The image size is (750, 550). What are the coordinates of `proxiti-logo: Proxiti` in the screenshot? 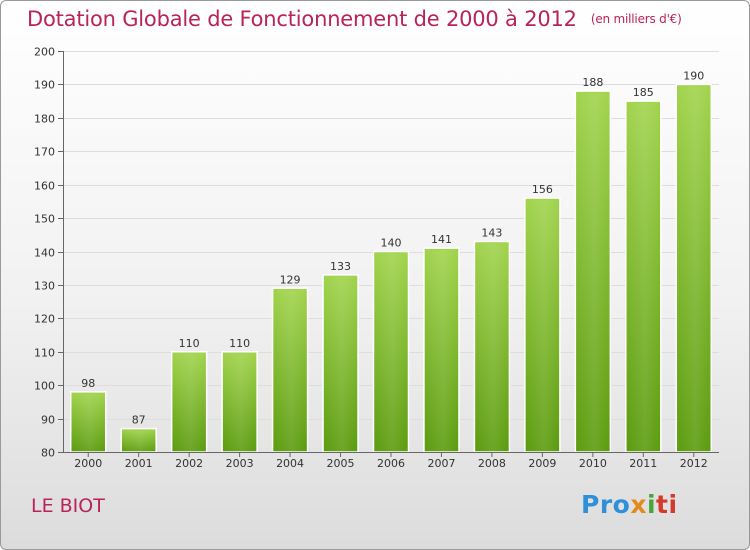 It's located at (629, 504).